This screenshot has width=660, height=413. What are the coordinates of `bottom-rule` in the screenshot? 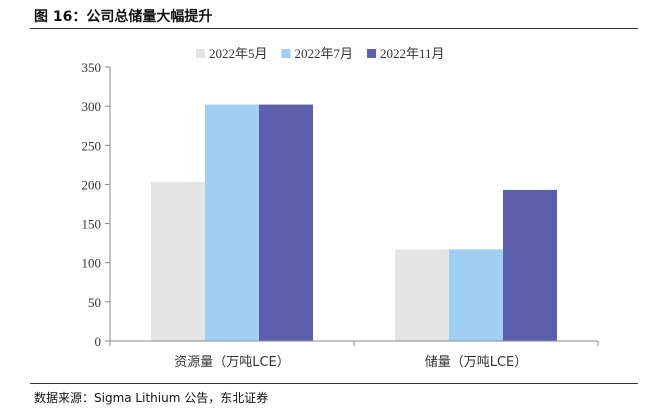 It's located at (334, 383).